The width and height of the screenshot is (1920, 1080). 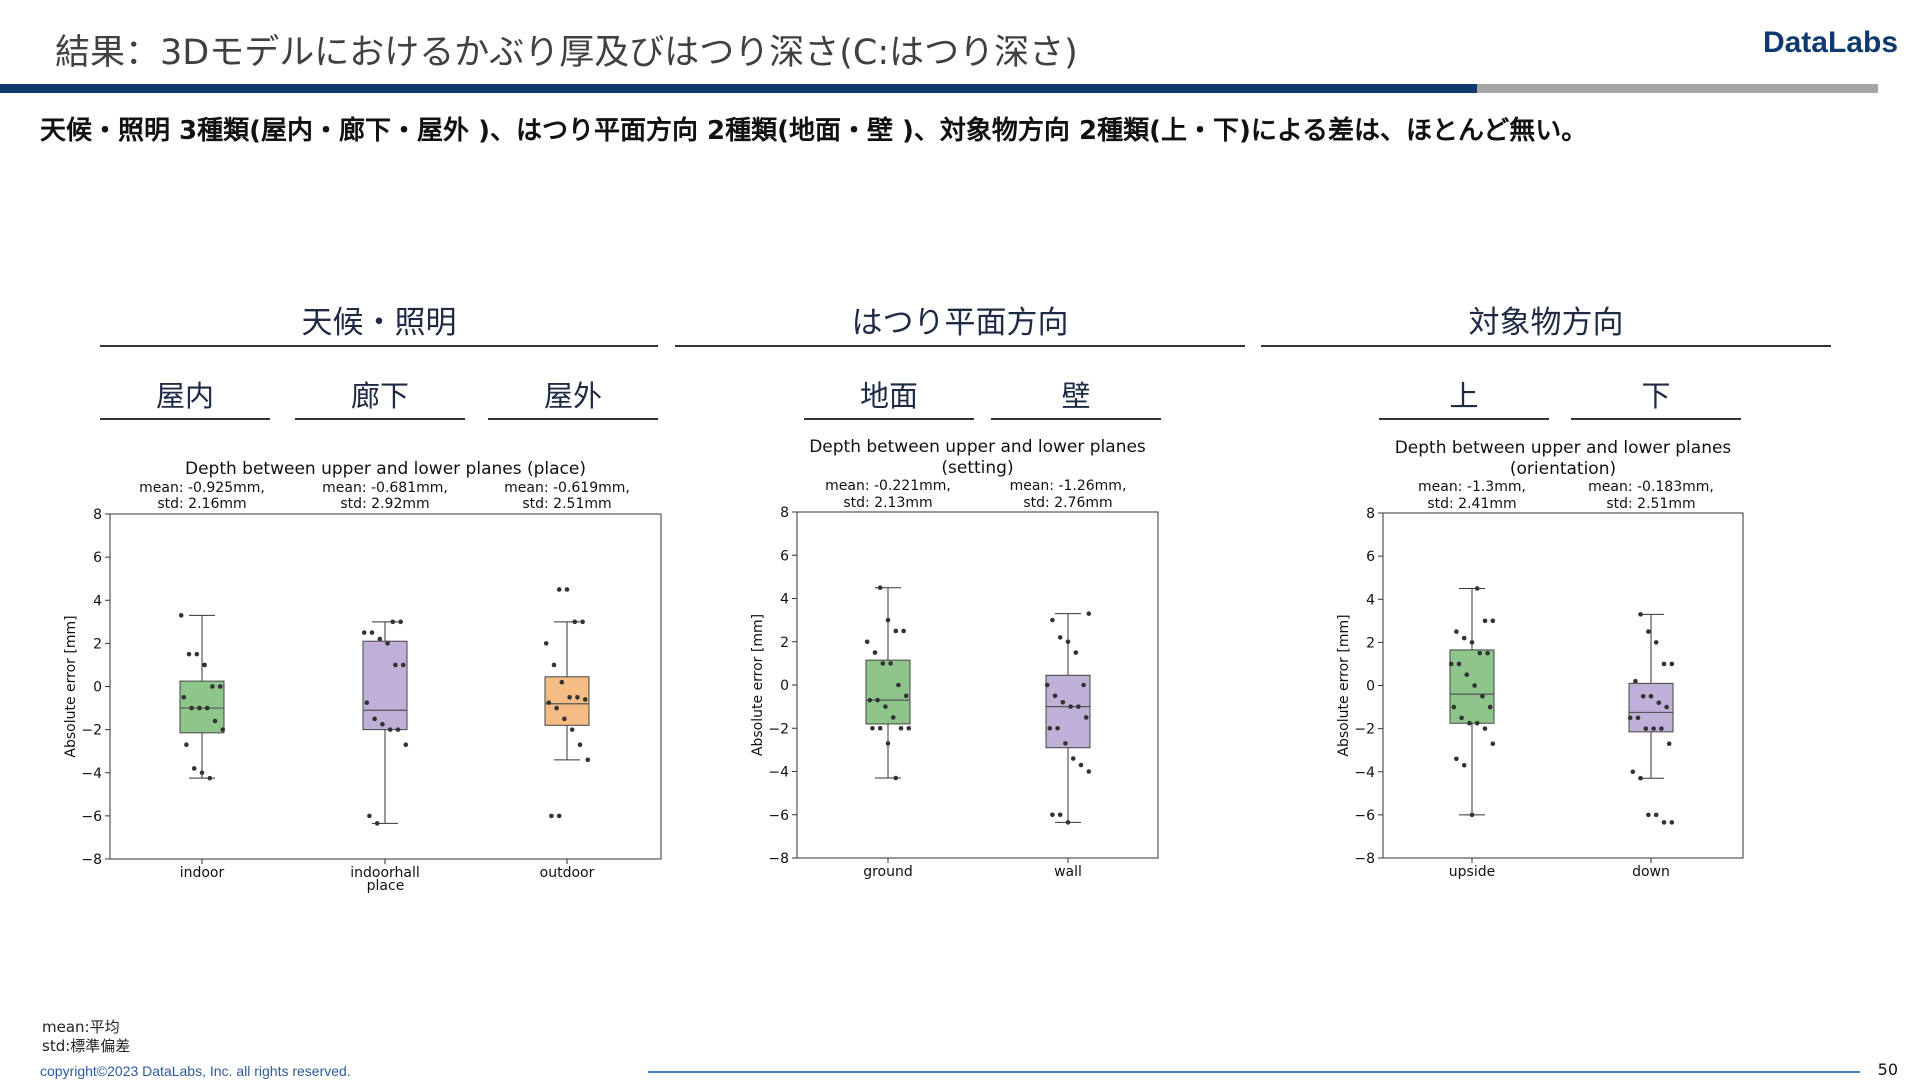 What do you see at coordinates (1546, 346) in the screenshot?
I see `group-underline-orientation` at bounding box center [1546, 346].